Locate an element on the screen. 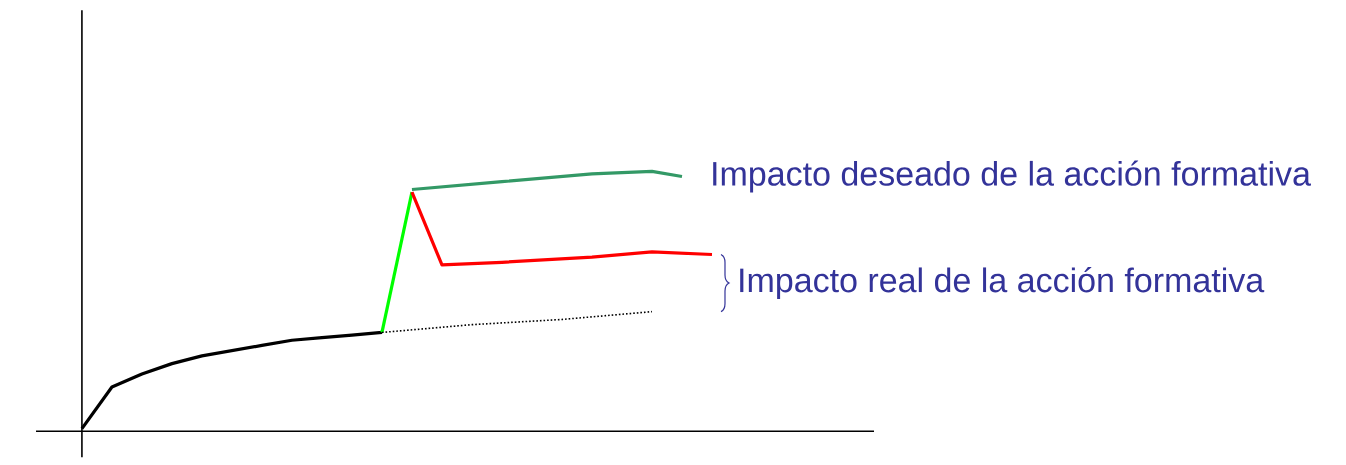  annotation: Impacto deseado de la acción formativa is located at coordinates (1012, 176).